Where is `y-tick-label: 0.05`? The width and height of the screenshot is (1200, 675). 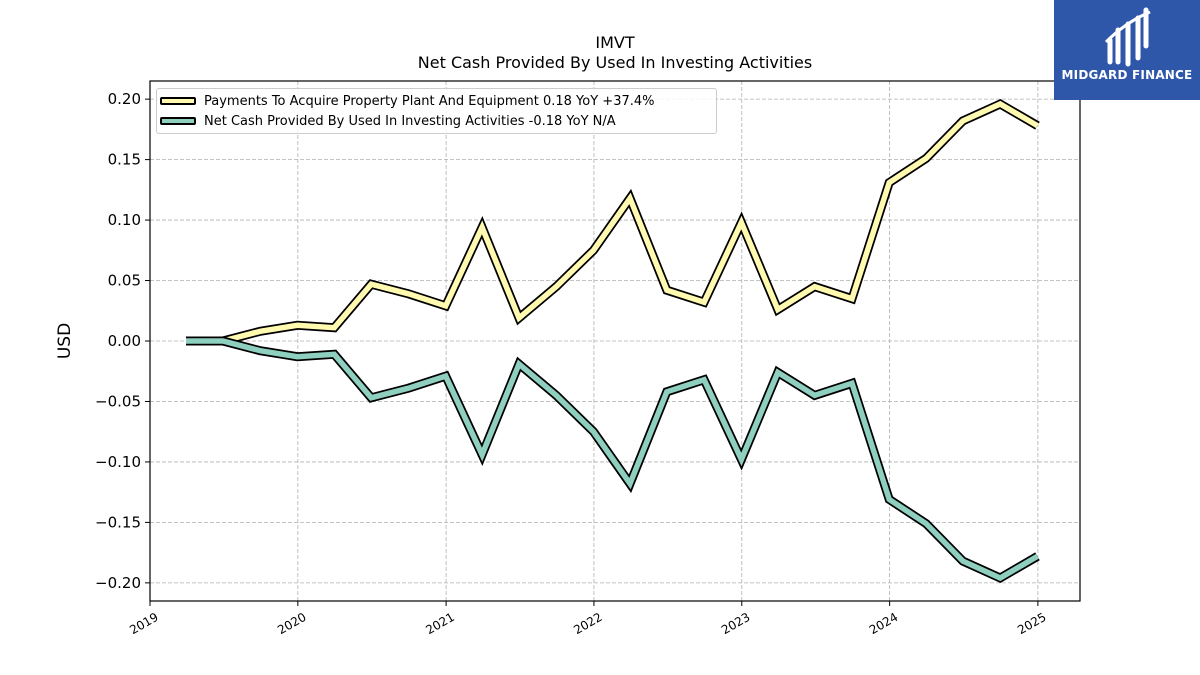 y-tick-label: 0.05 is located at coordinates (124, 281).